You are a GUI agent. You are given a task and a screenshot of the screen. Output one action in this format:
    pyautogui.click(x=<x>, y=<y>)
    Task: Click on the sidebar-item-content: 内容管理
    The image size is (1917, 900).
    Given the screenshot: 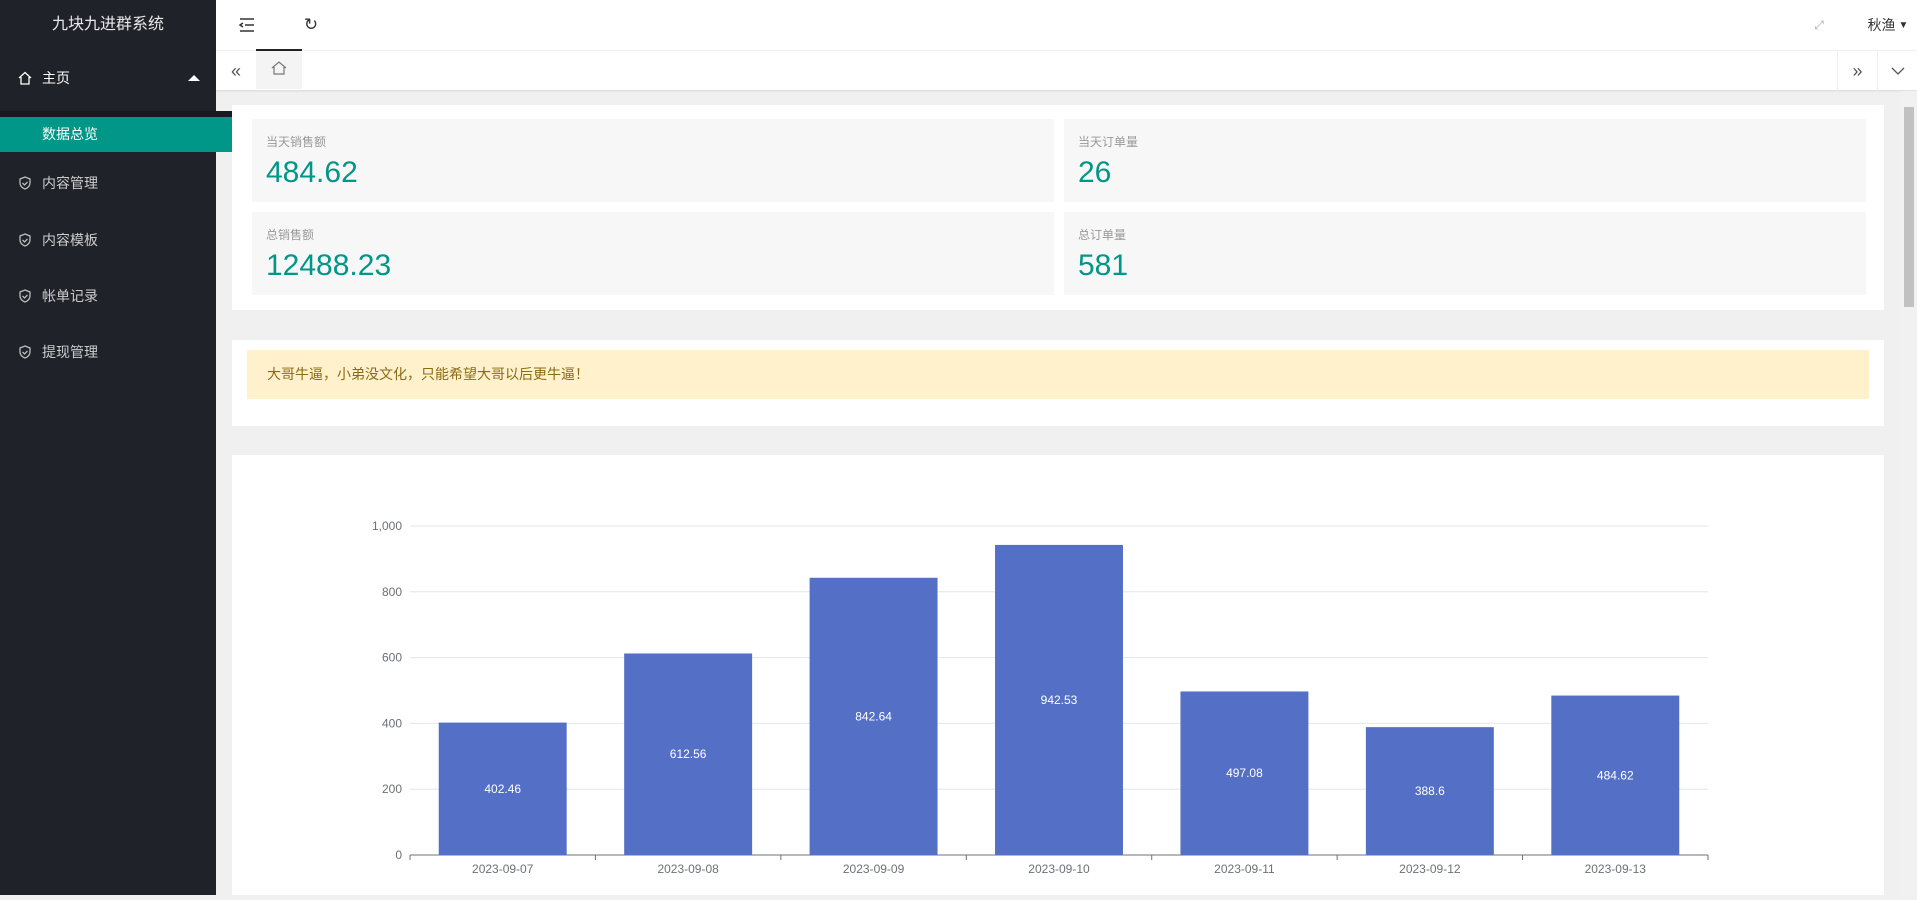 What is the action you would take?
    pyautogui.click(x=108, y=183)
    